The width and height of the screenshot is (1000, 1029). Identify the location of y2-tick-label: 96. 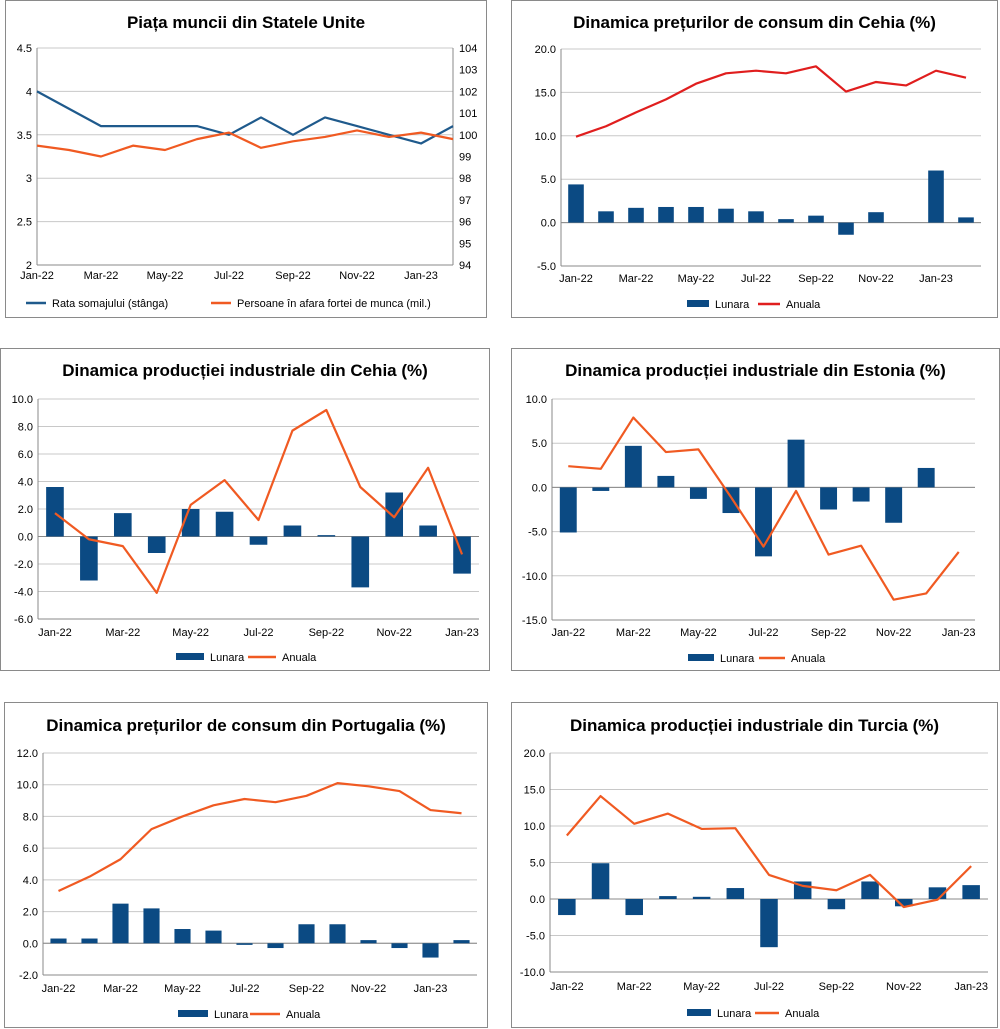
(465, 223).